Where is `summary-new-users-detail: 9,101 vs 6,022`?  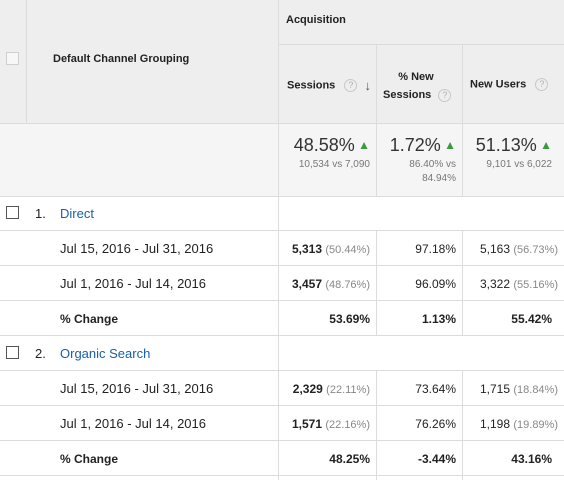
summary-new-users-detail: 9,101 vs 6,022 is located at coordinates (519, 164).